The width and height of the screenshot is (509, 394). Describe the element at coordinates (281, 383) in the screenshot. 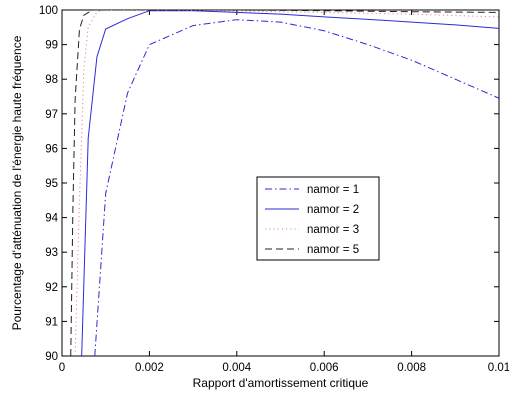

I see `x-axis-label: Rapport d'amortissement critique` at that location.